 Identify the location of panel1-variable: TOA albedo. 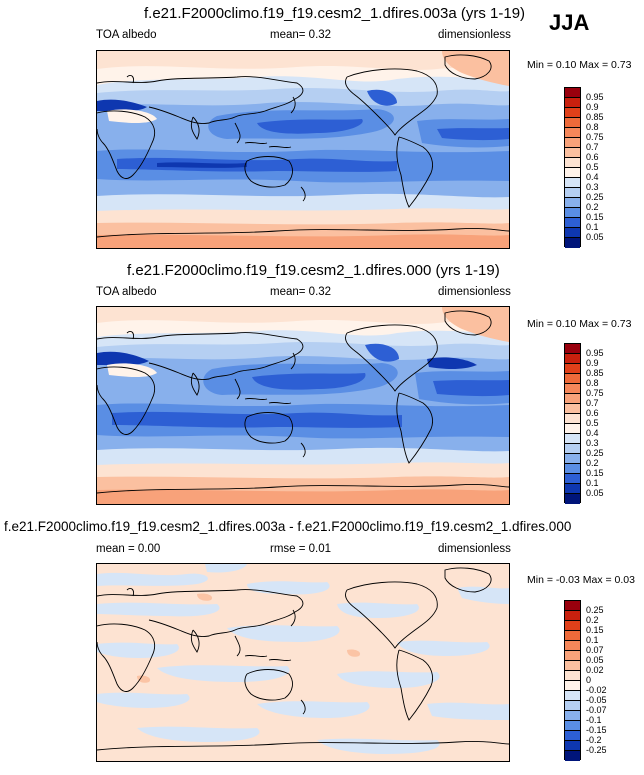
(126, 35).